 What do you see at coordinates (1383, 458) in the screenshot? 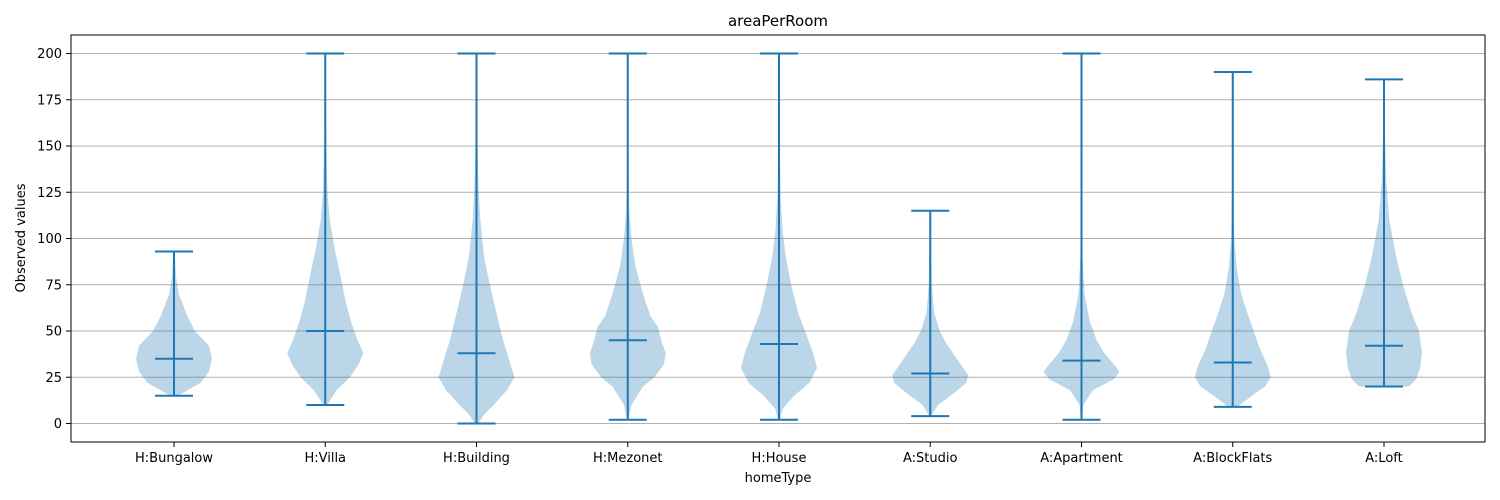
I see `x-tick-label: A:Loft` at bounding box center [1383, 458].